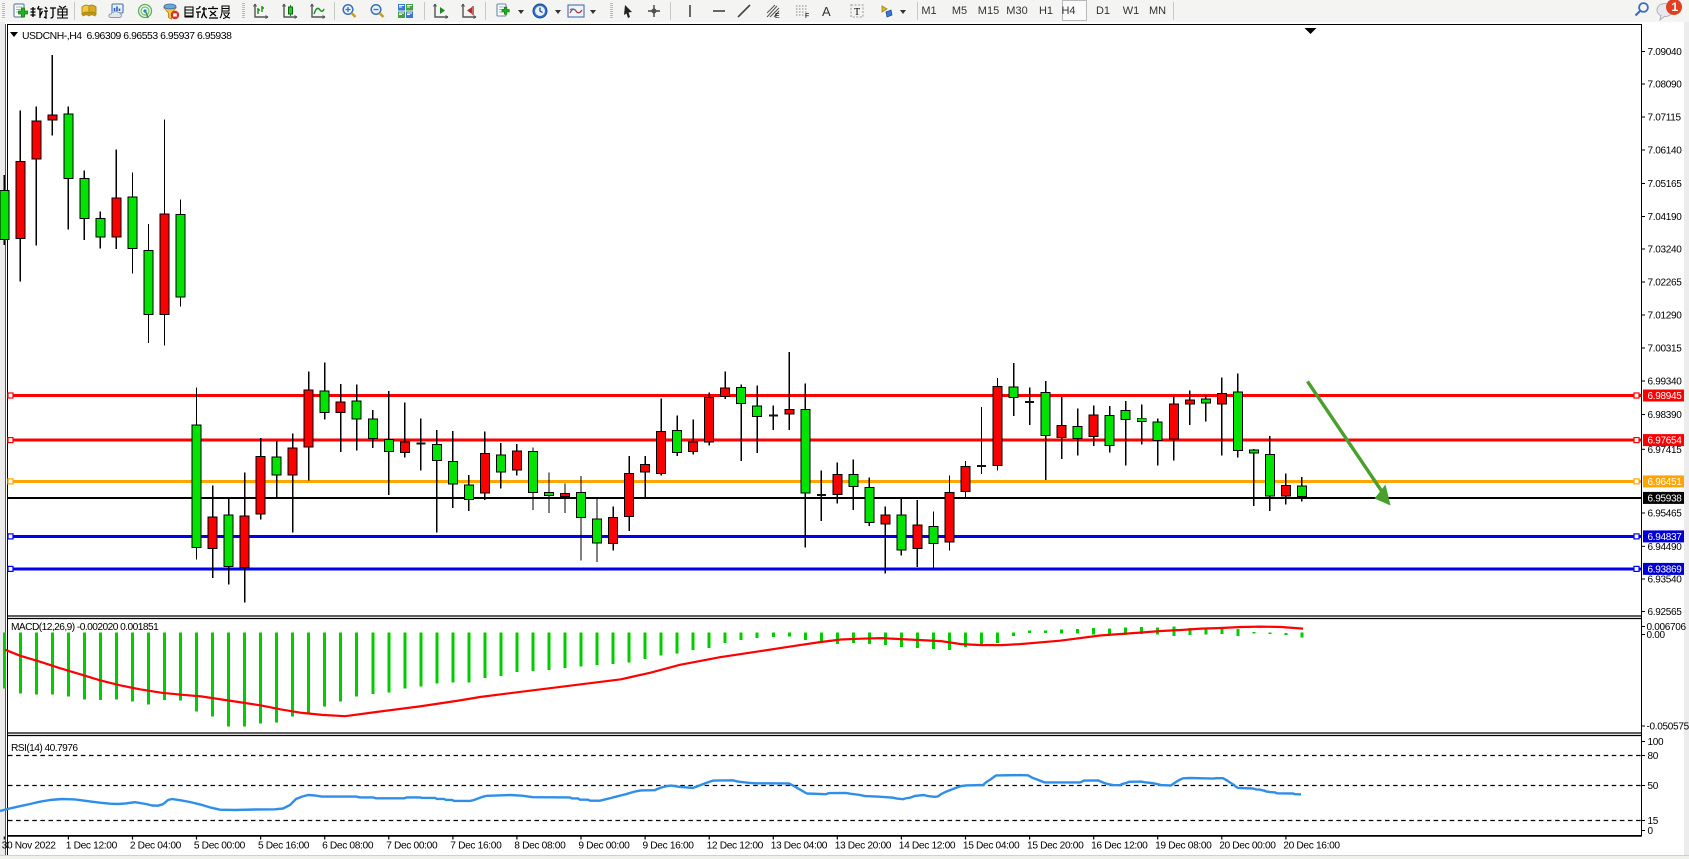 This screenshot has width=1689, height=859. I want to click on svg-text: 5 Dec 00:00, so click(220, 845).